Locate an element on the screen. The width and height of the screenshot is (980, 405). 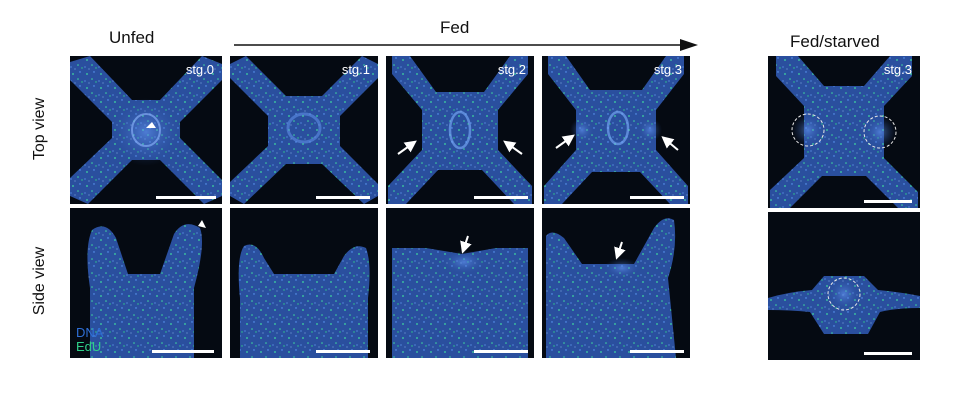
stage-label-2: stg.2 is located at coordinates (511, 69).